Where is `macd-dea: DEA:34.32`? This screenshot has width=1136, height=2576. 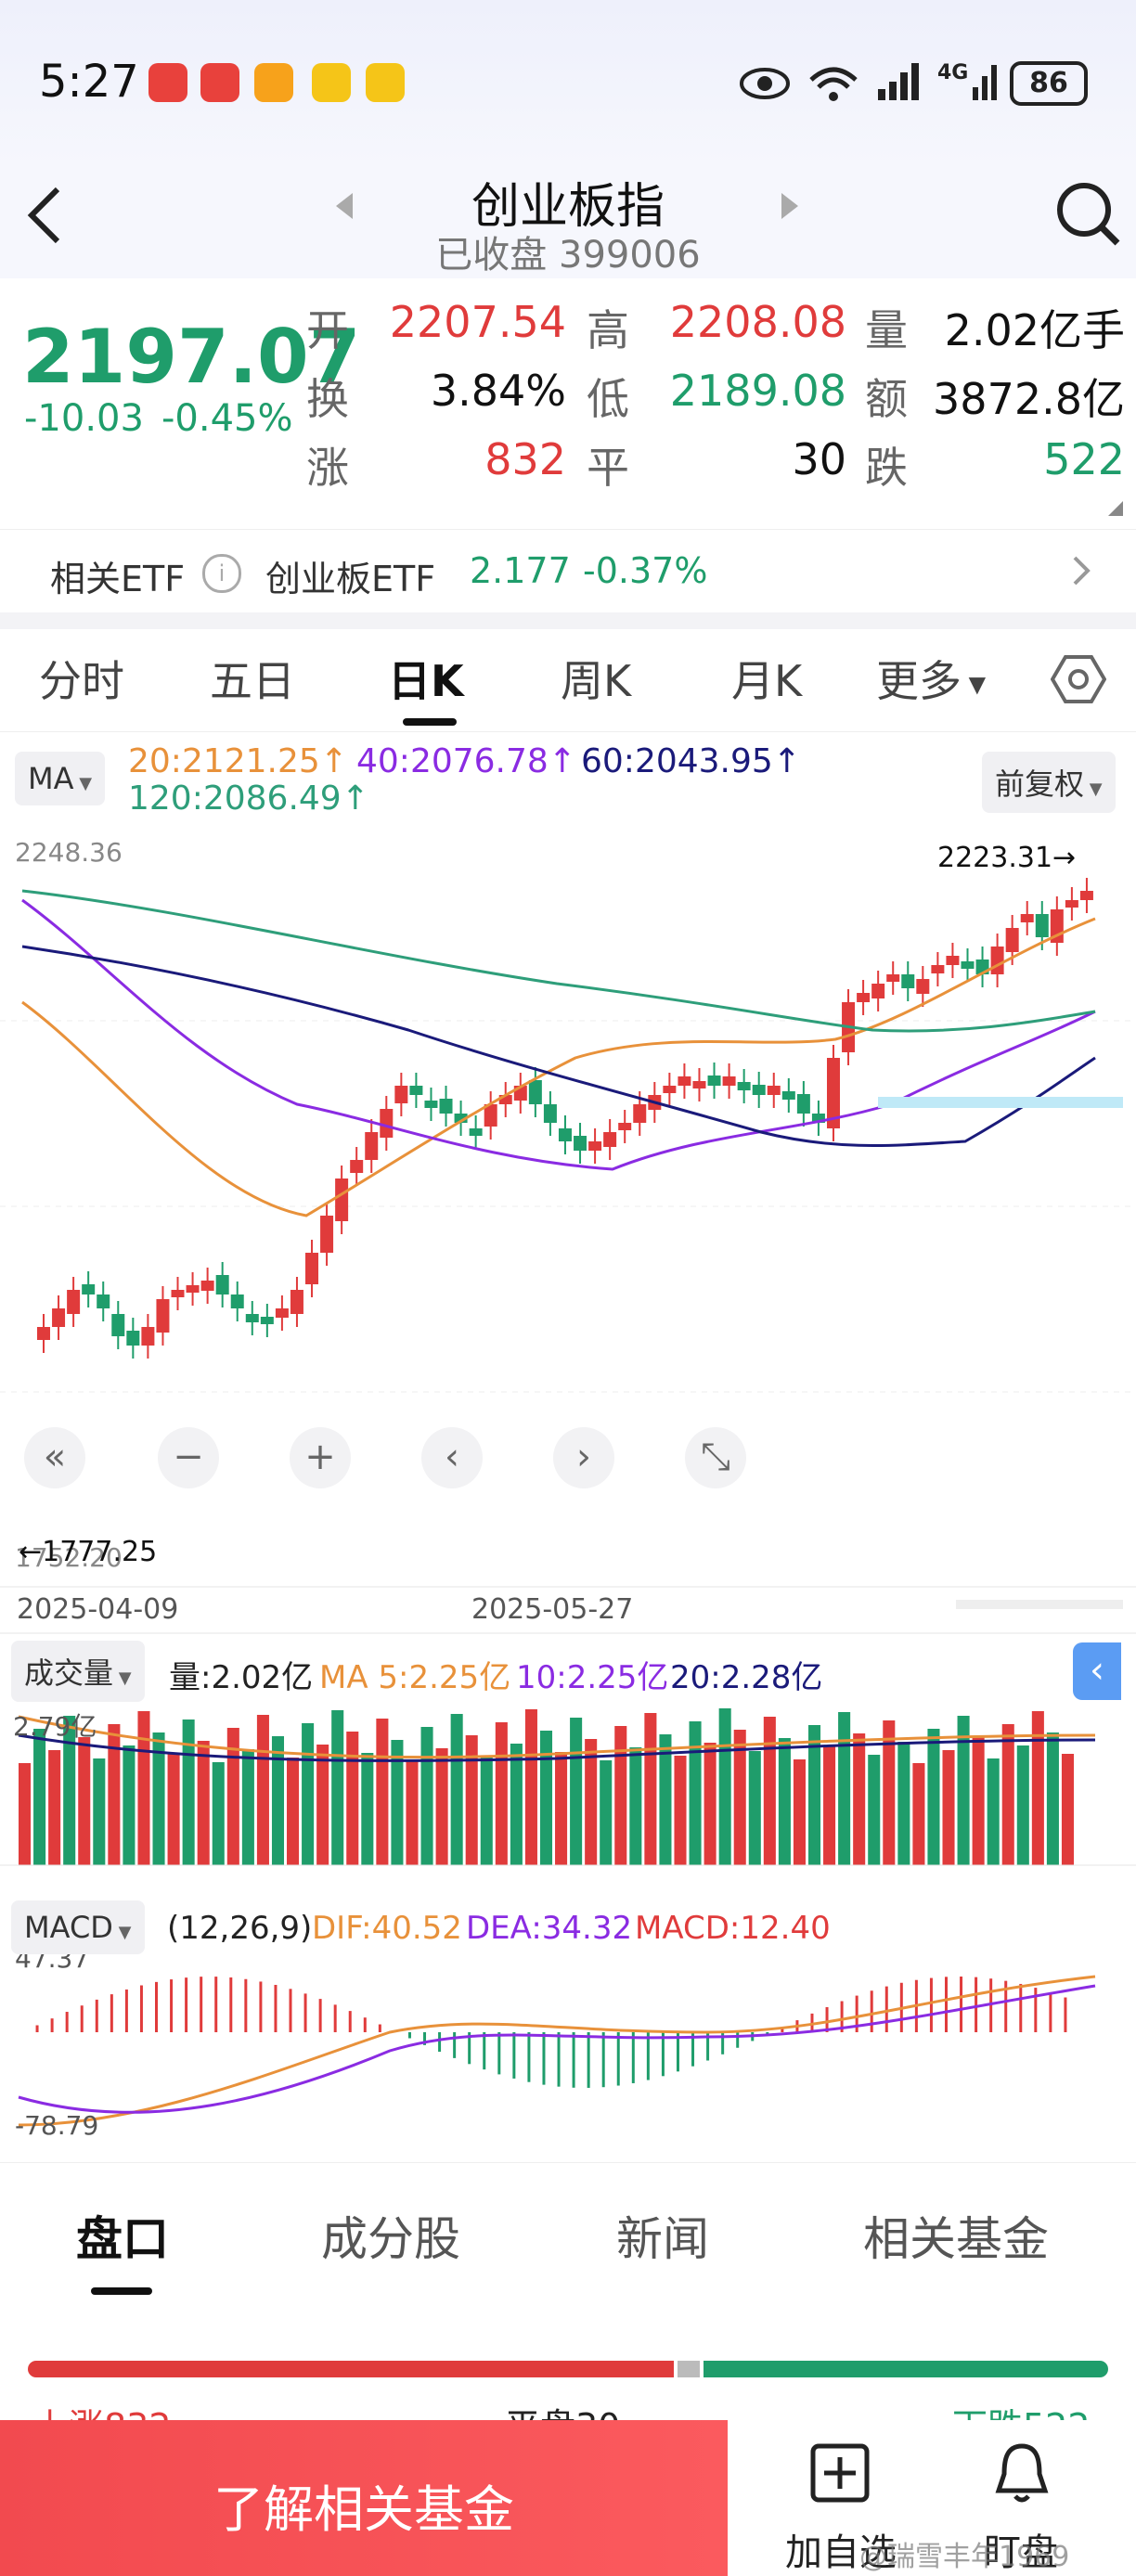 macd-dea: DEA:34.32 is located at coordinates (549, 1929).